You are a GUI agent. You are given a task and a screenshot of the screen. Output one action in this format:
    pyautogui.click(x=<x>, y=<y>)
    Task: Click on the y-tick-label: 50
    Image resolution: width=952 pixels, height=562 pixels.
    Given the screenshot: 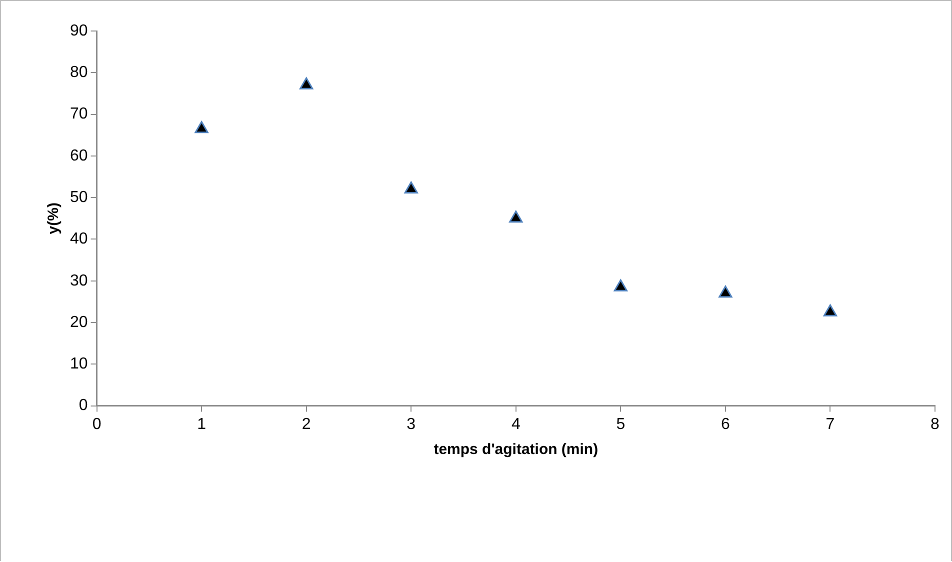 What is the action you would take?
    pyautogui.click(x=79, y=197)
    